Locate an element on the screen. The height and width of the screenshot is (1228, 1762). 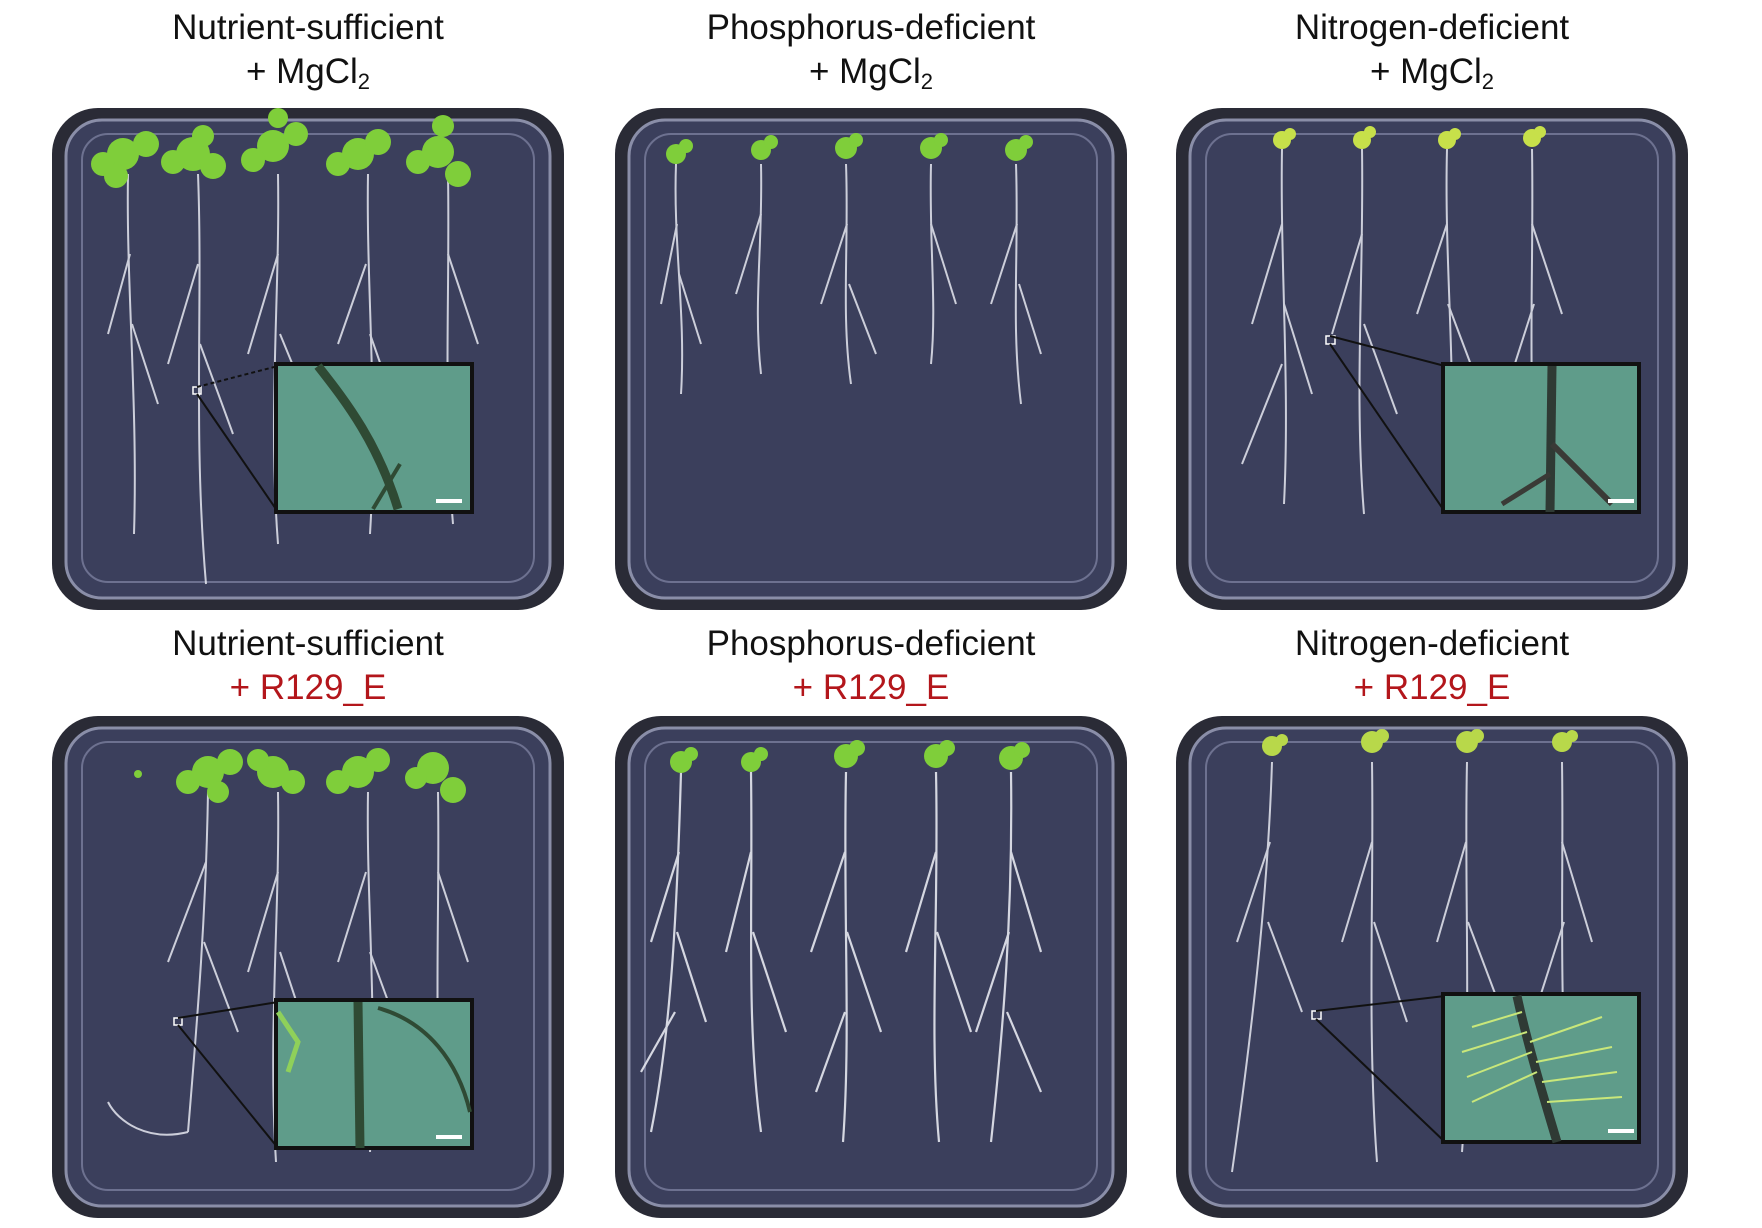
panel-nutrient-sufficient-r129e: Nutrient-sufficient + R129_E is located at coordinates (308, 924).